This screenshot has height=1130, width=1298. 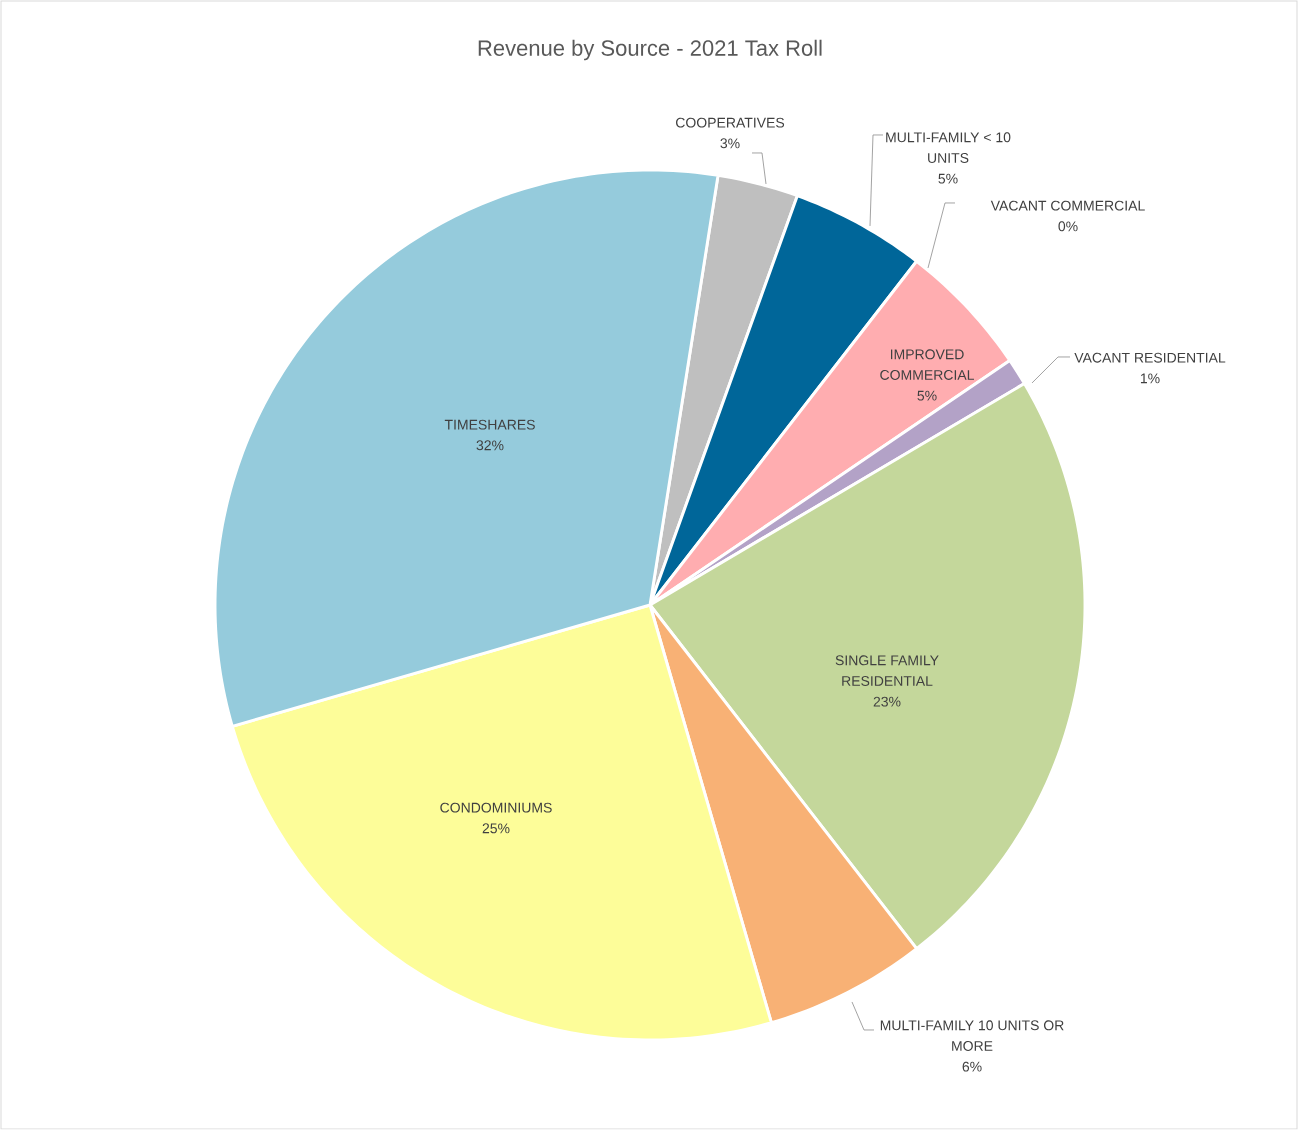 I want to click on slice-label: COOPERATIVES, so click(x=730, y=122).